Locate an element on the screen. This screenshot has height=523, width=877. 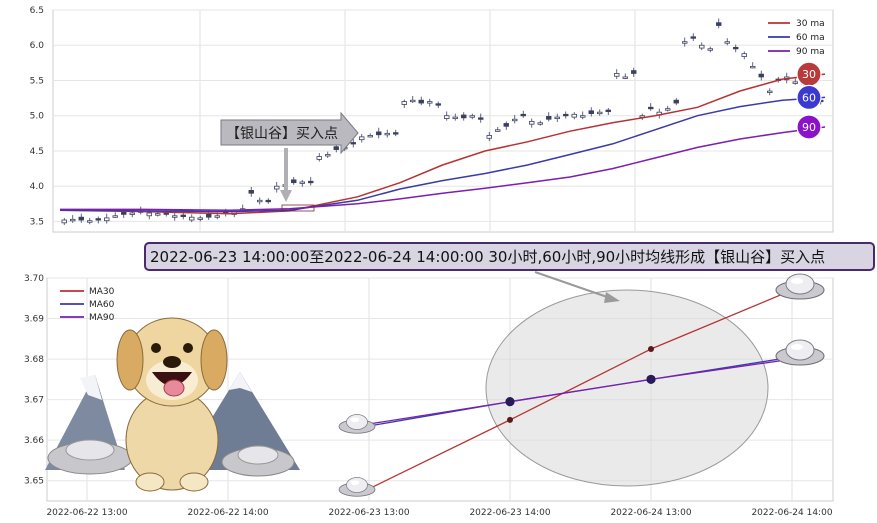
bottom-x-tick-label: 2022-06-24 14:00 is located at coordinates (791, 513).